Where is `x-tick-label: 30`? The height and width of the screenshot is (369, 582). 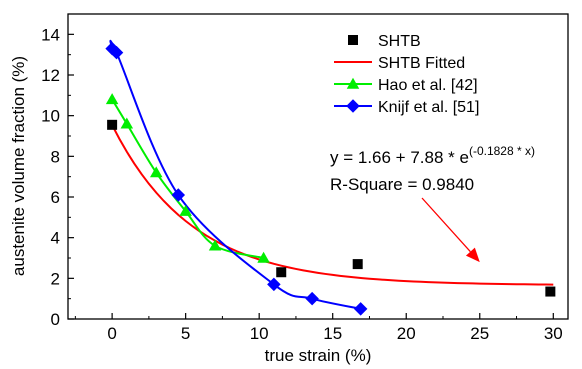 x-tick-label: 30 is located at coordinates (553, 333).